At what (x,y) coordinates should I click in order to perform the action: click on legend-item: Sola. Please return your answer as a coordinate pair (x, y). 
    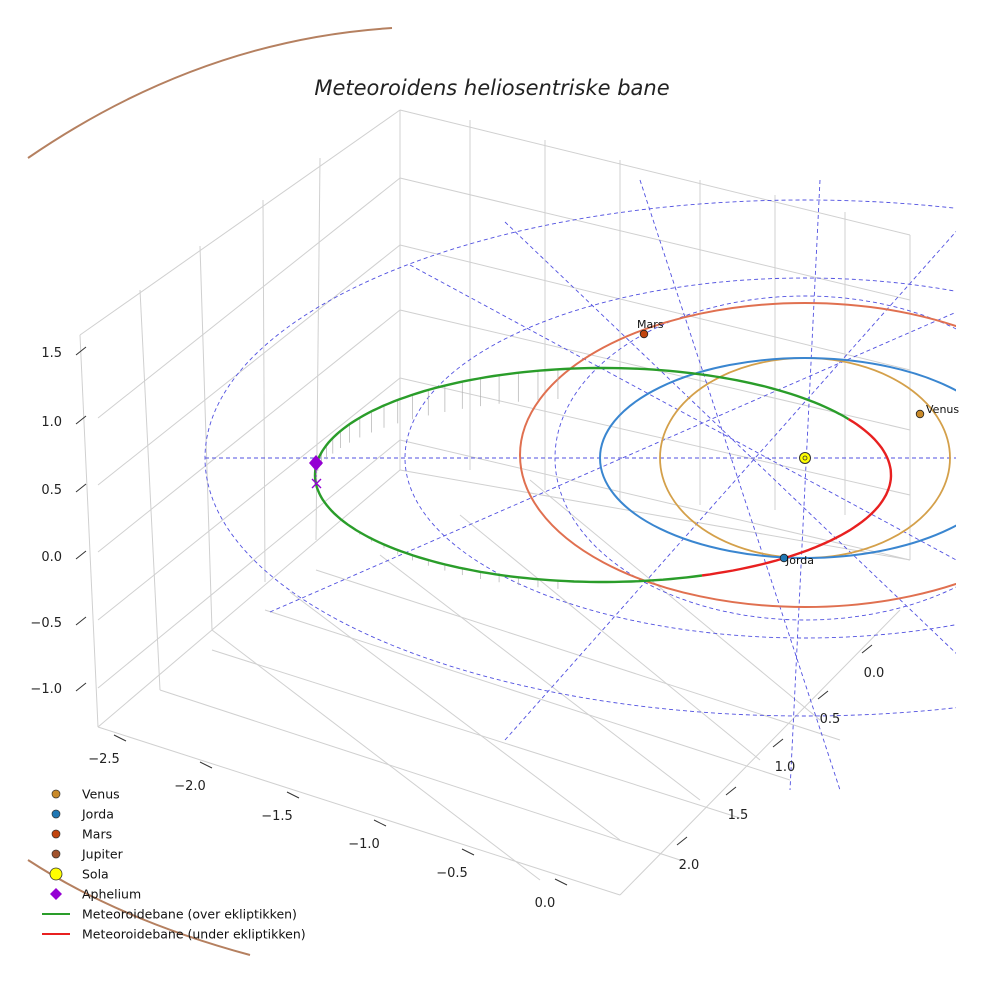
    Looking at the image, I should click on (79, 874).